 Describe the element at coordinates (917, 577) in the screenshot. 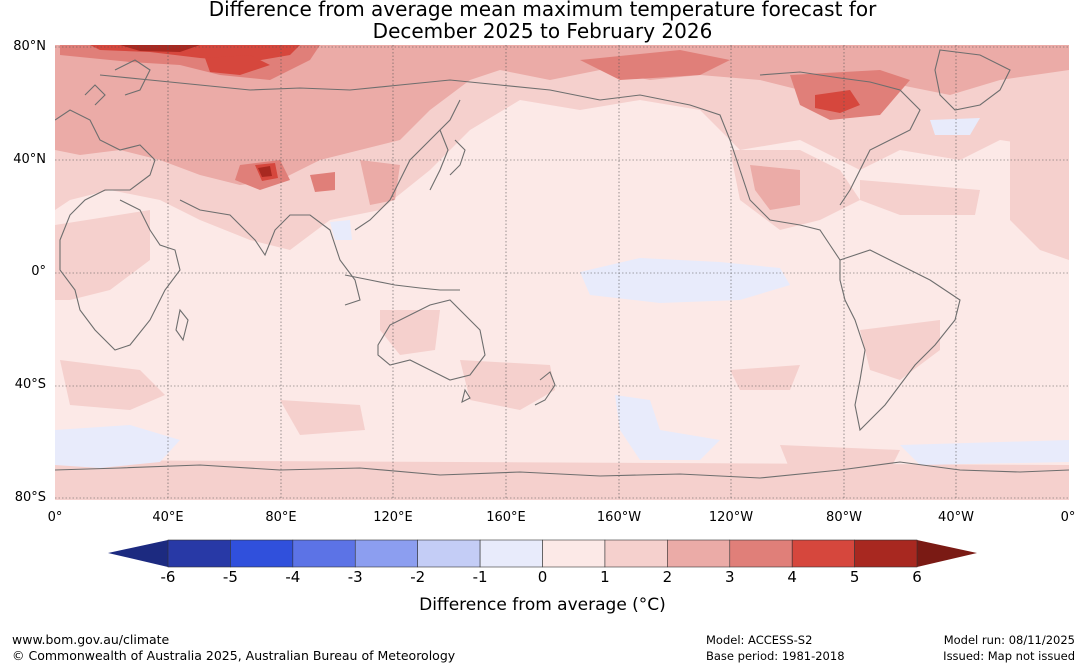

I see `colorbar-tick-label: 6` at that location.